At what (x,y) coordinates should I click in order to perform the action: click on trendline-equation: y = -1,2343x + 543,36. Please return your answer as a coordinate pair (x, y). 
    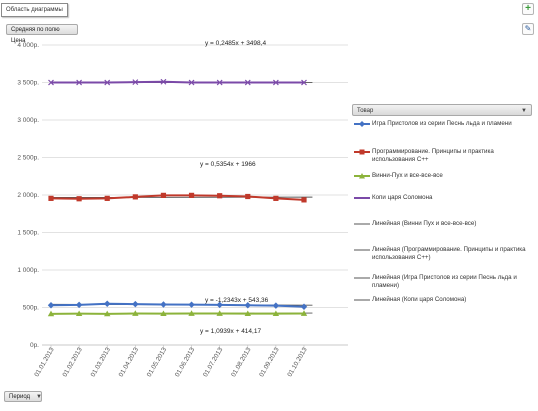
    Looking at the image, I should click on (237, 300).